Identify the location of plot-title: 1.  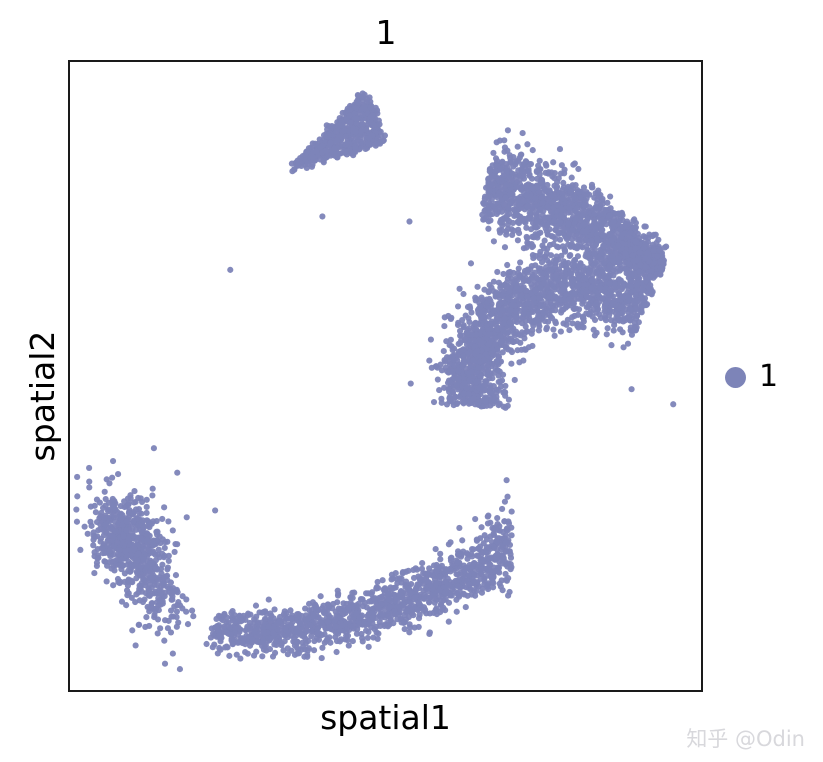
(386, 32).